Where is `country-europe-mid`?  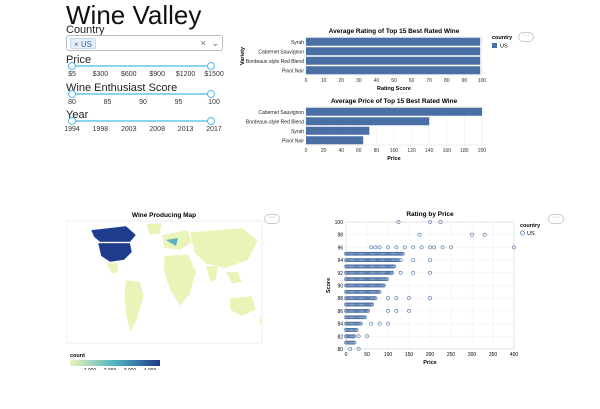 country-europe-mid is located at coordinates (172, 242).